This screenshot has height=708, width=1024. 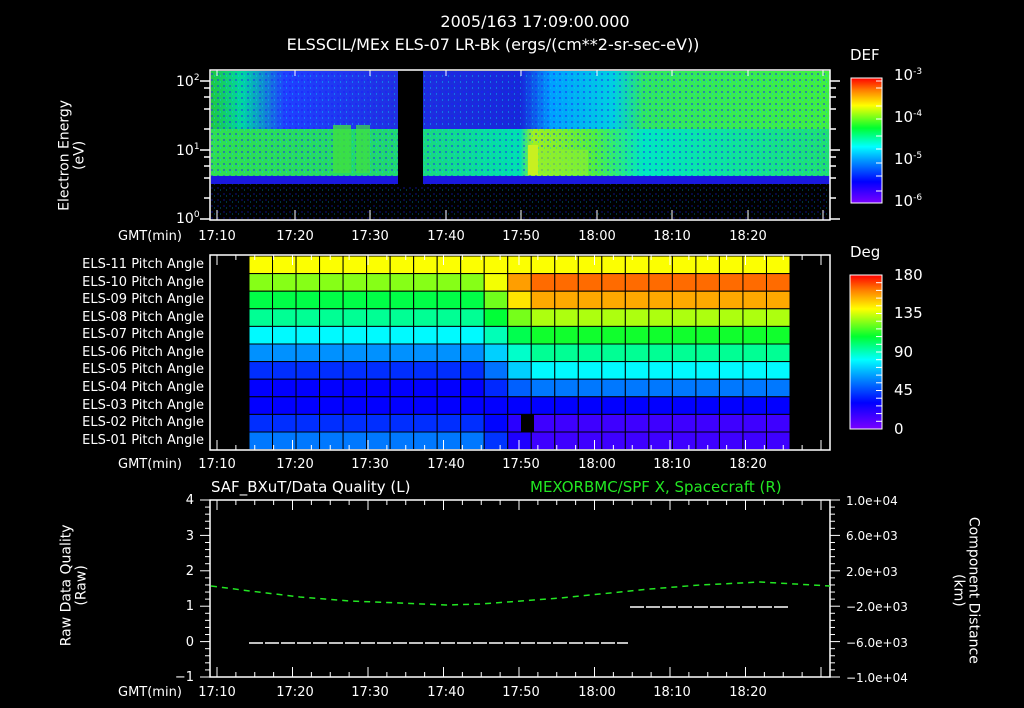 What do you see at coordinates (908, 159) in the screenshot?
I see `cb1-label: 10-5` at bounding box center [908, 159].